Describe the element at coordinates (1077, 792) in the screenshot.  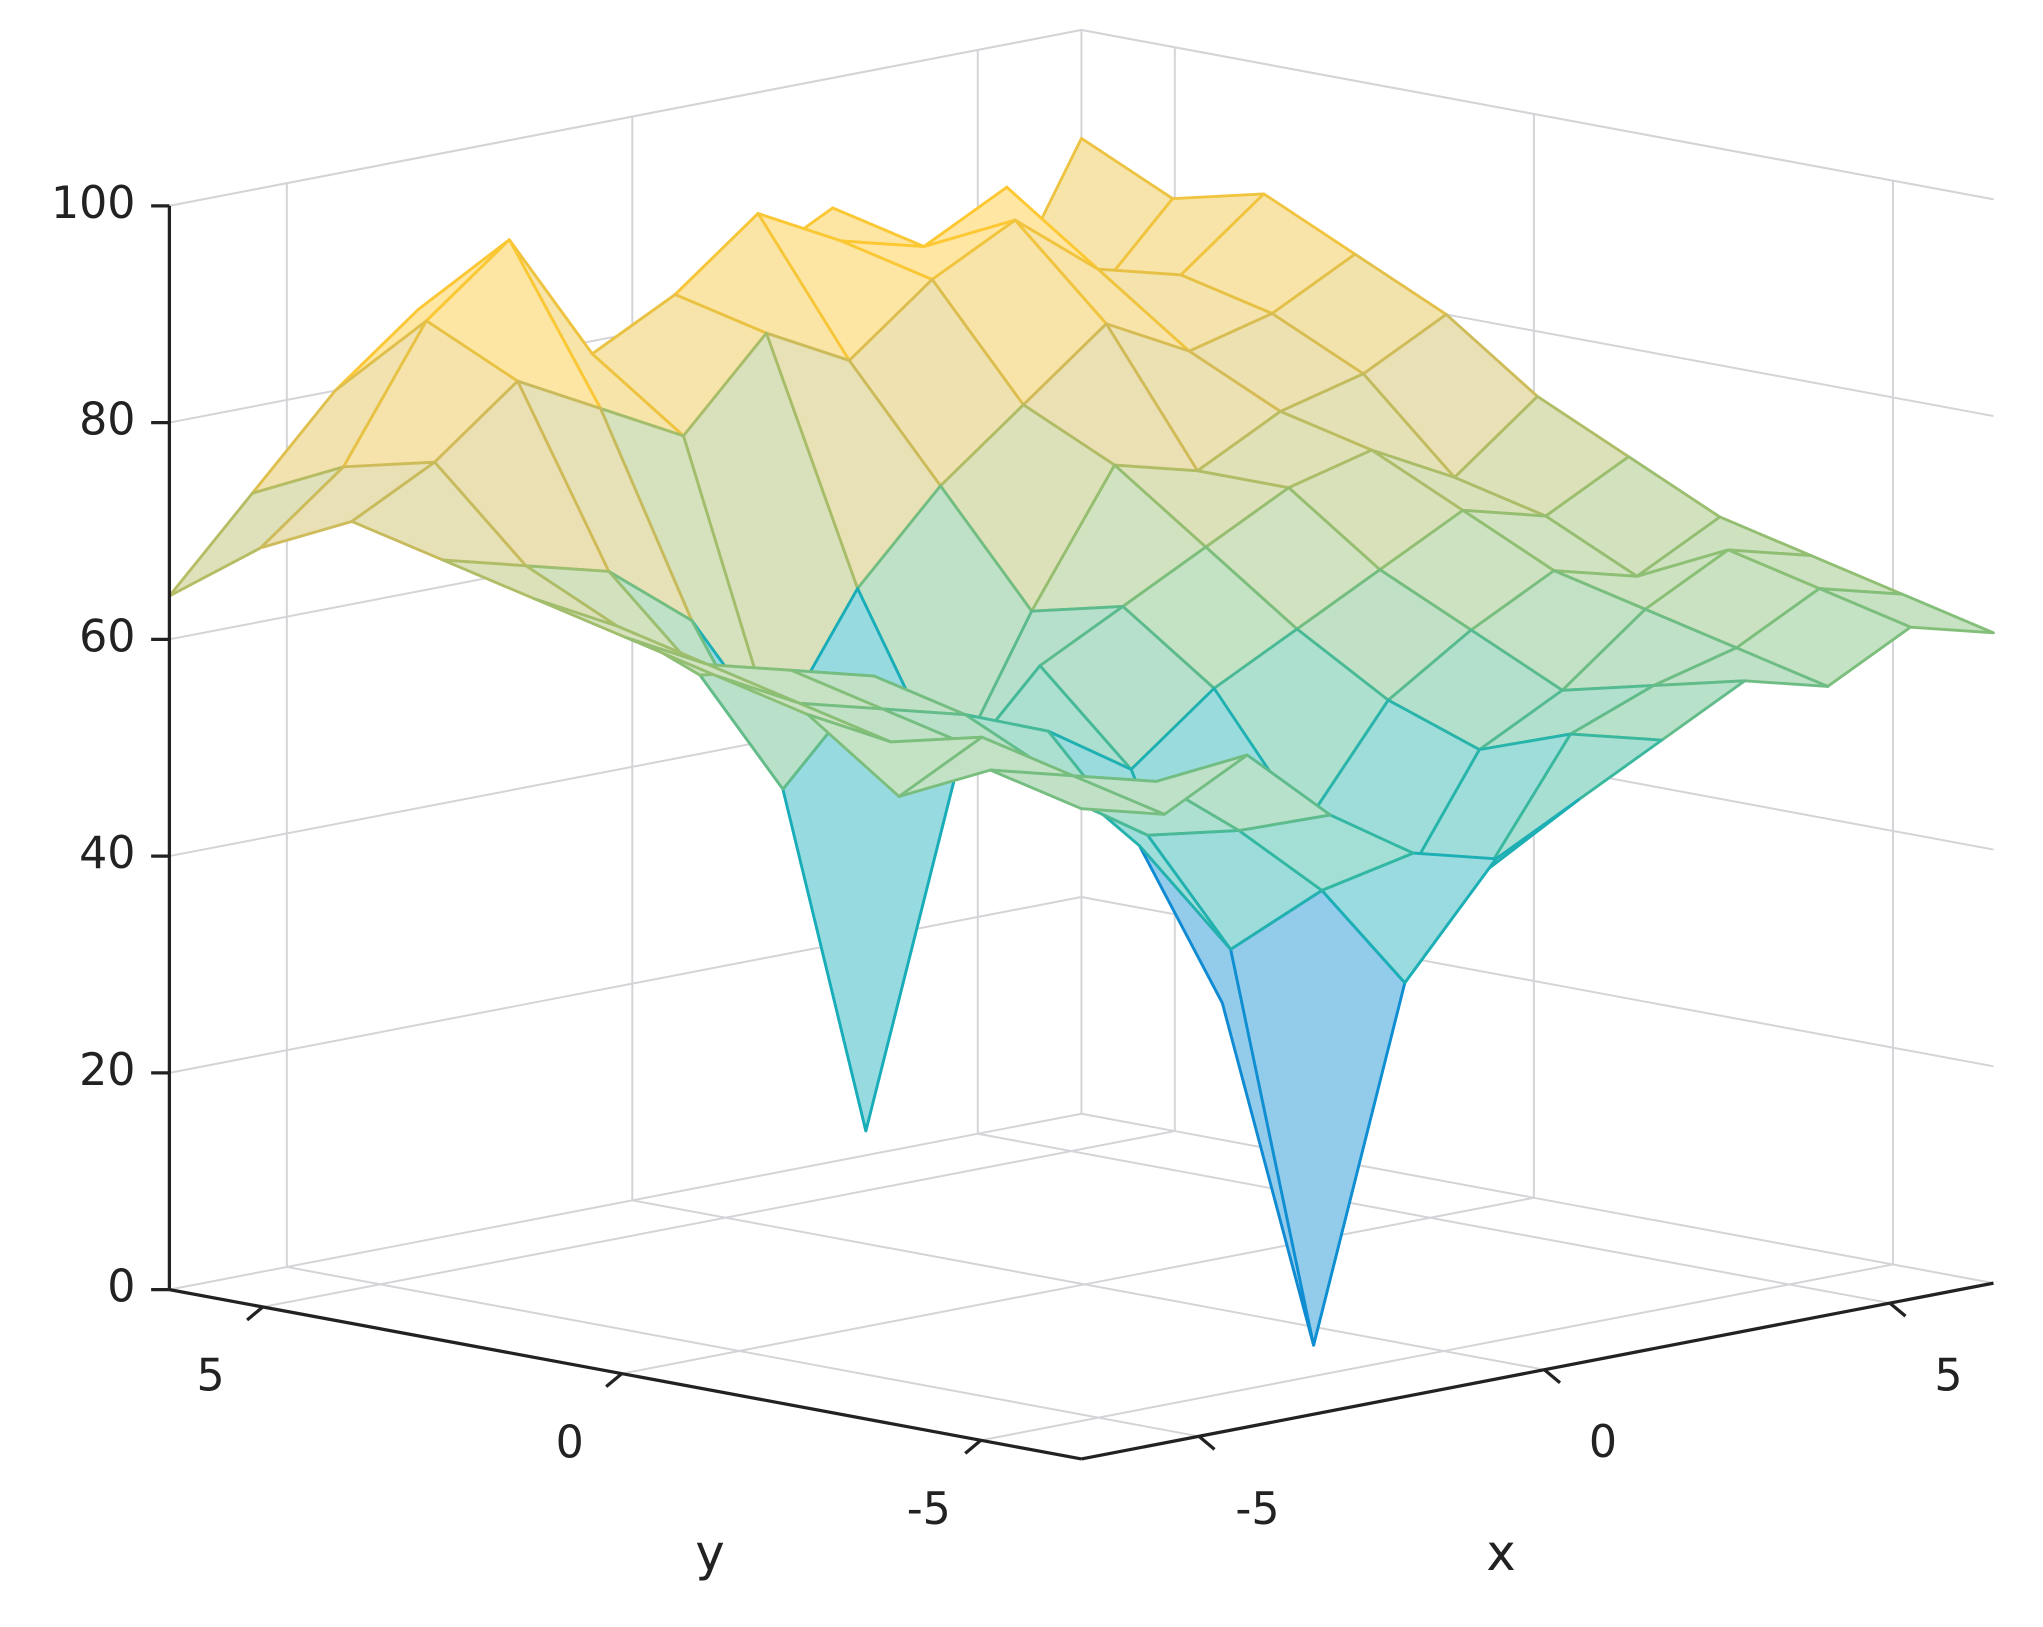
I see `mesh-face` at that location.